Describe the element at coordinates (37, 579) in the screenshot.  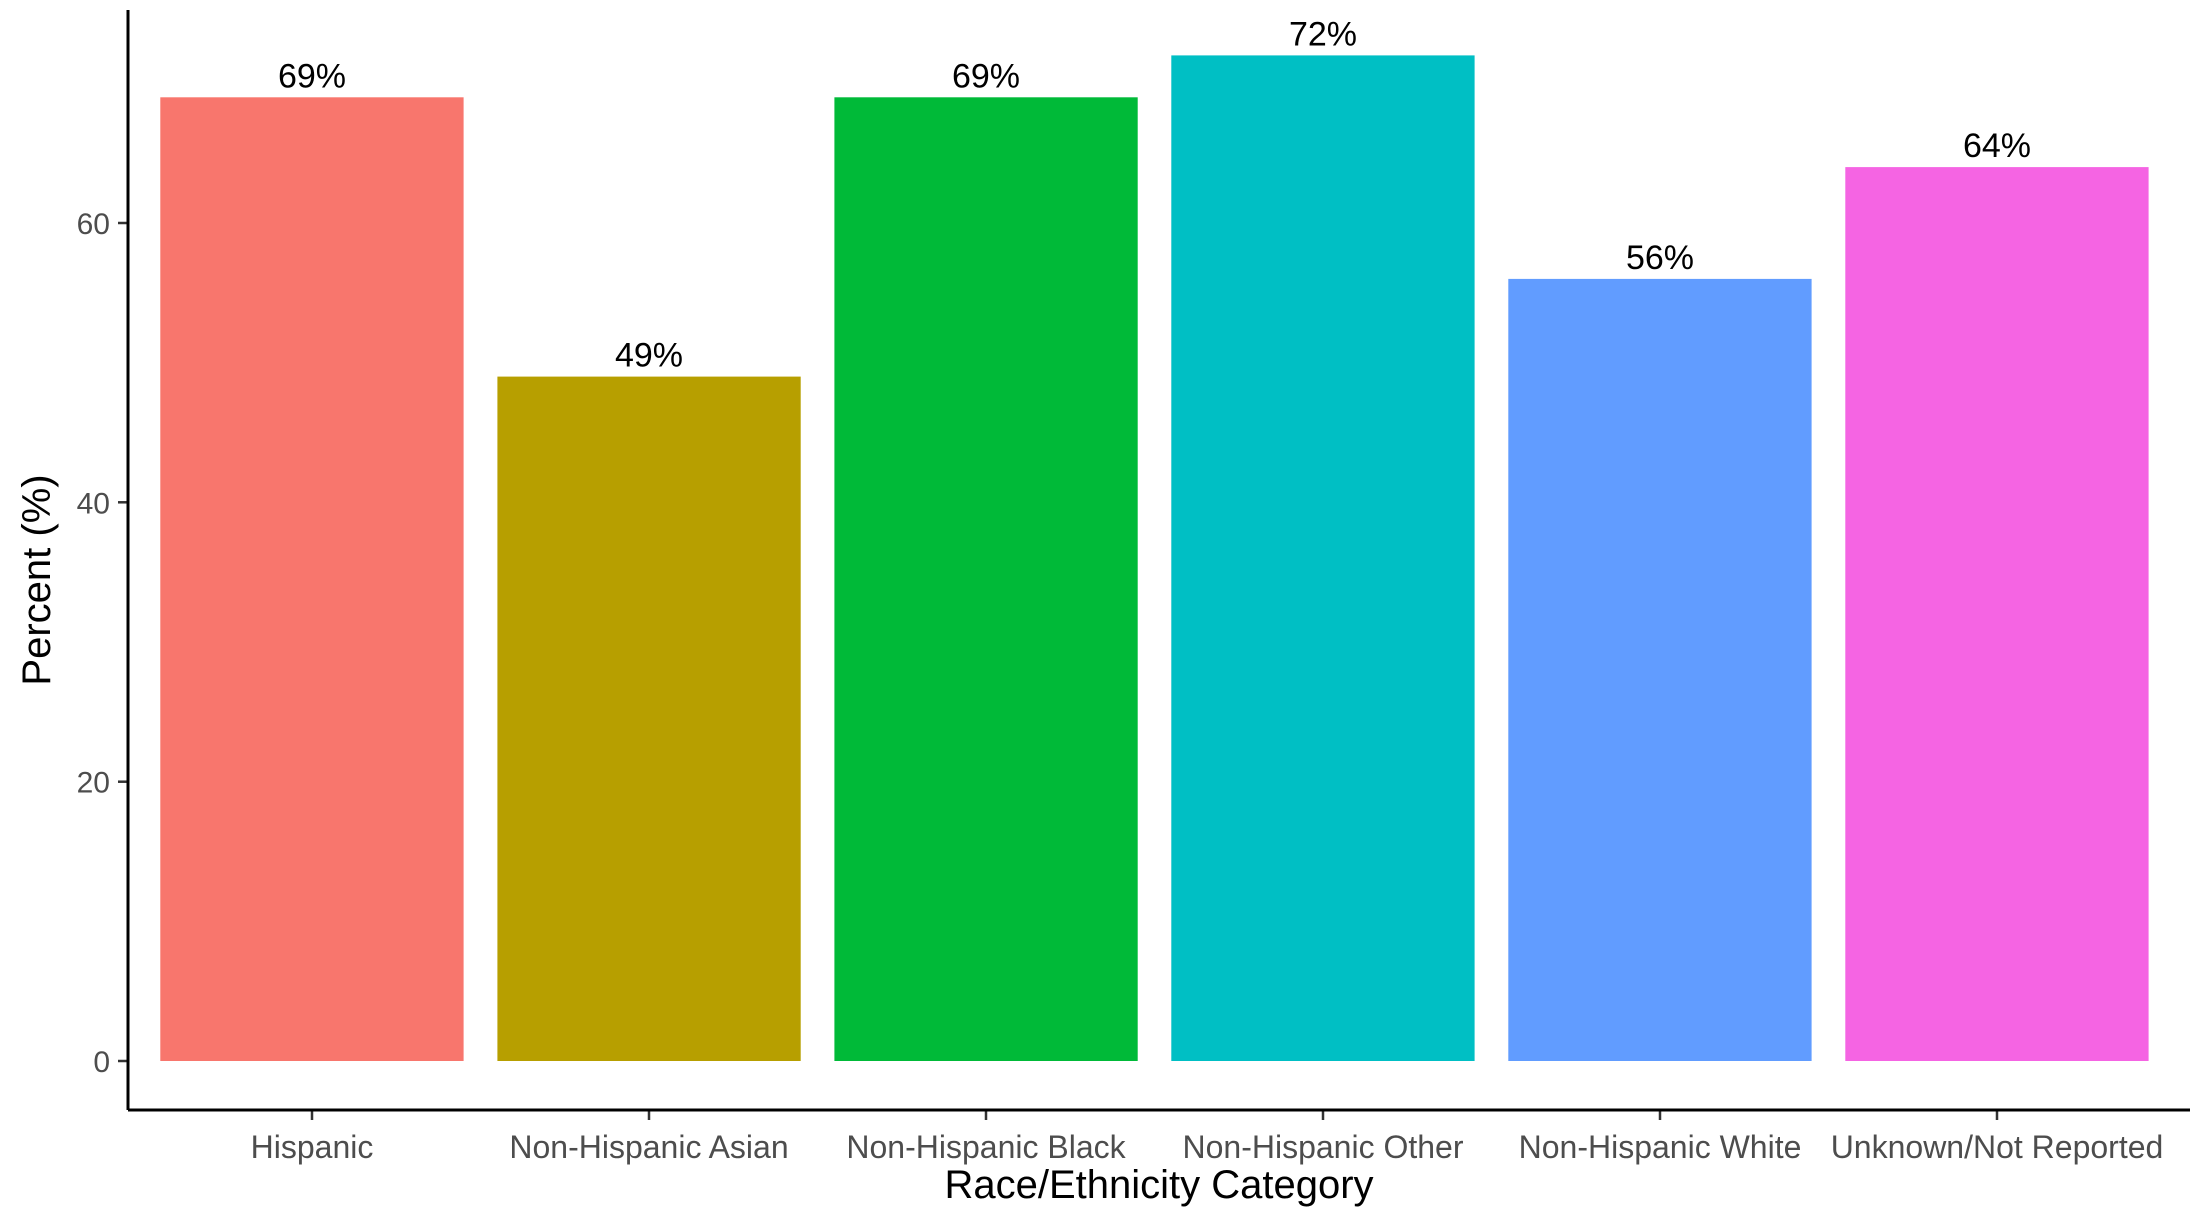
I see `y-axis-title: Percent (%)` at that location.